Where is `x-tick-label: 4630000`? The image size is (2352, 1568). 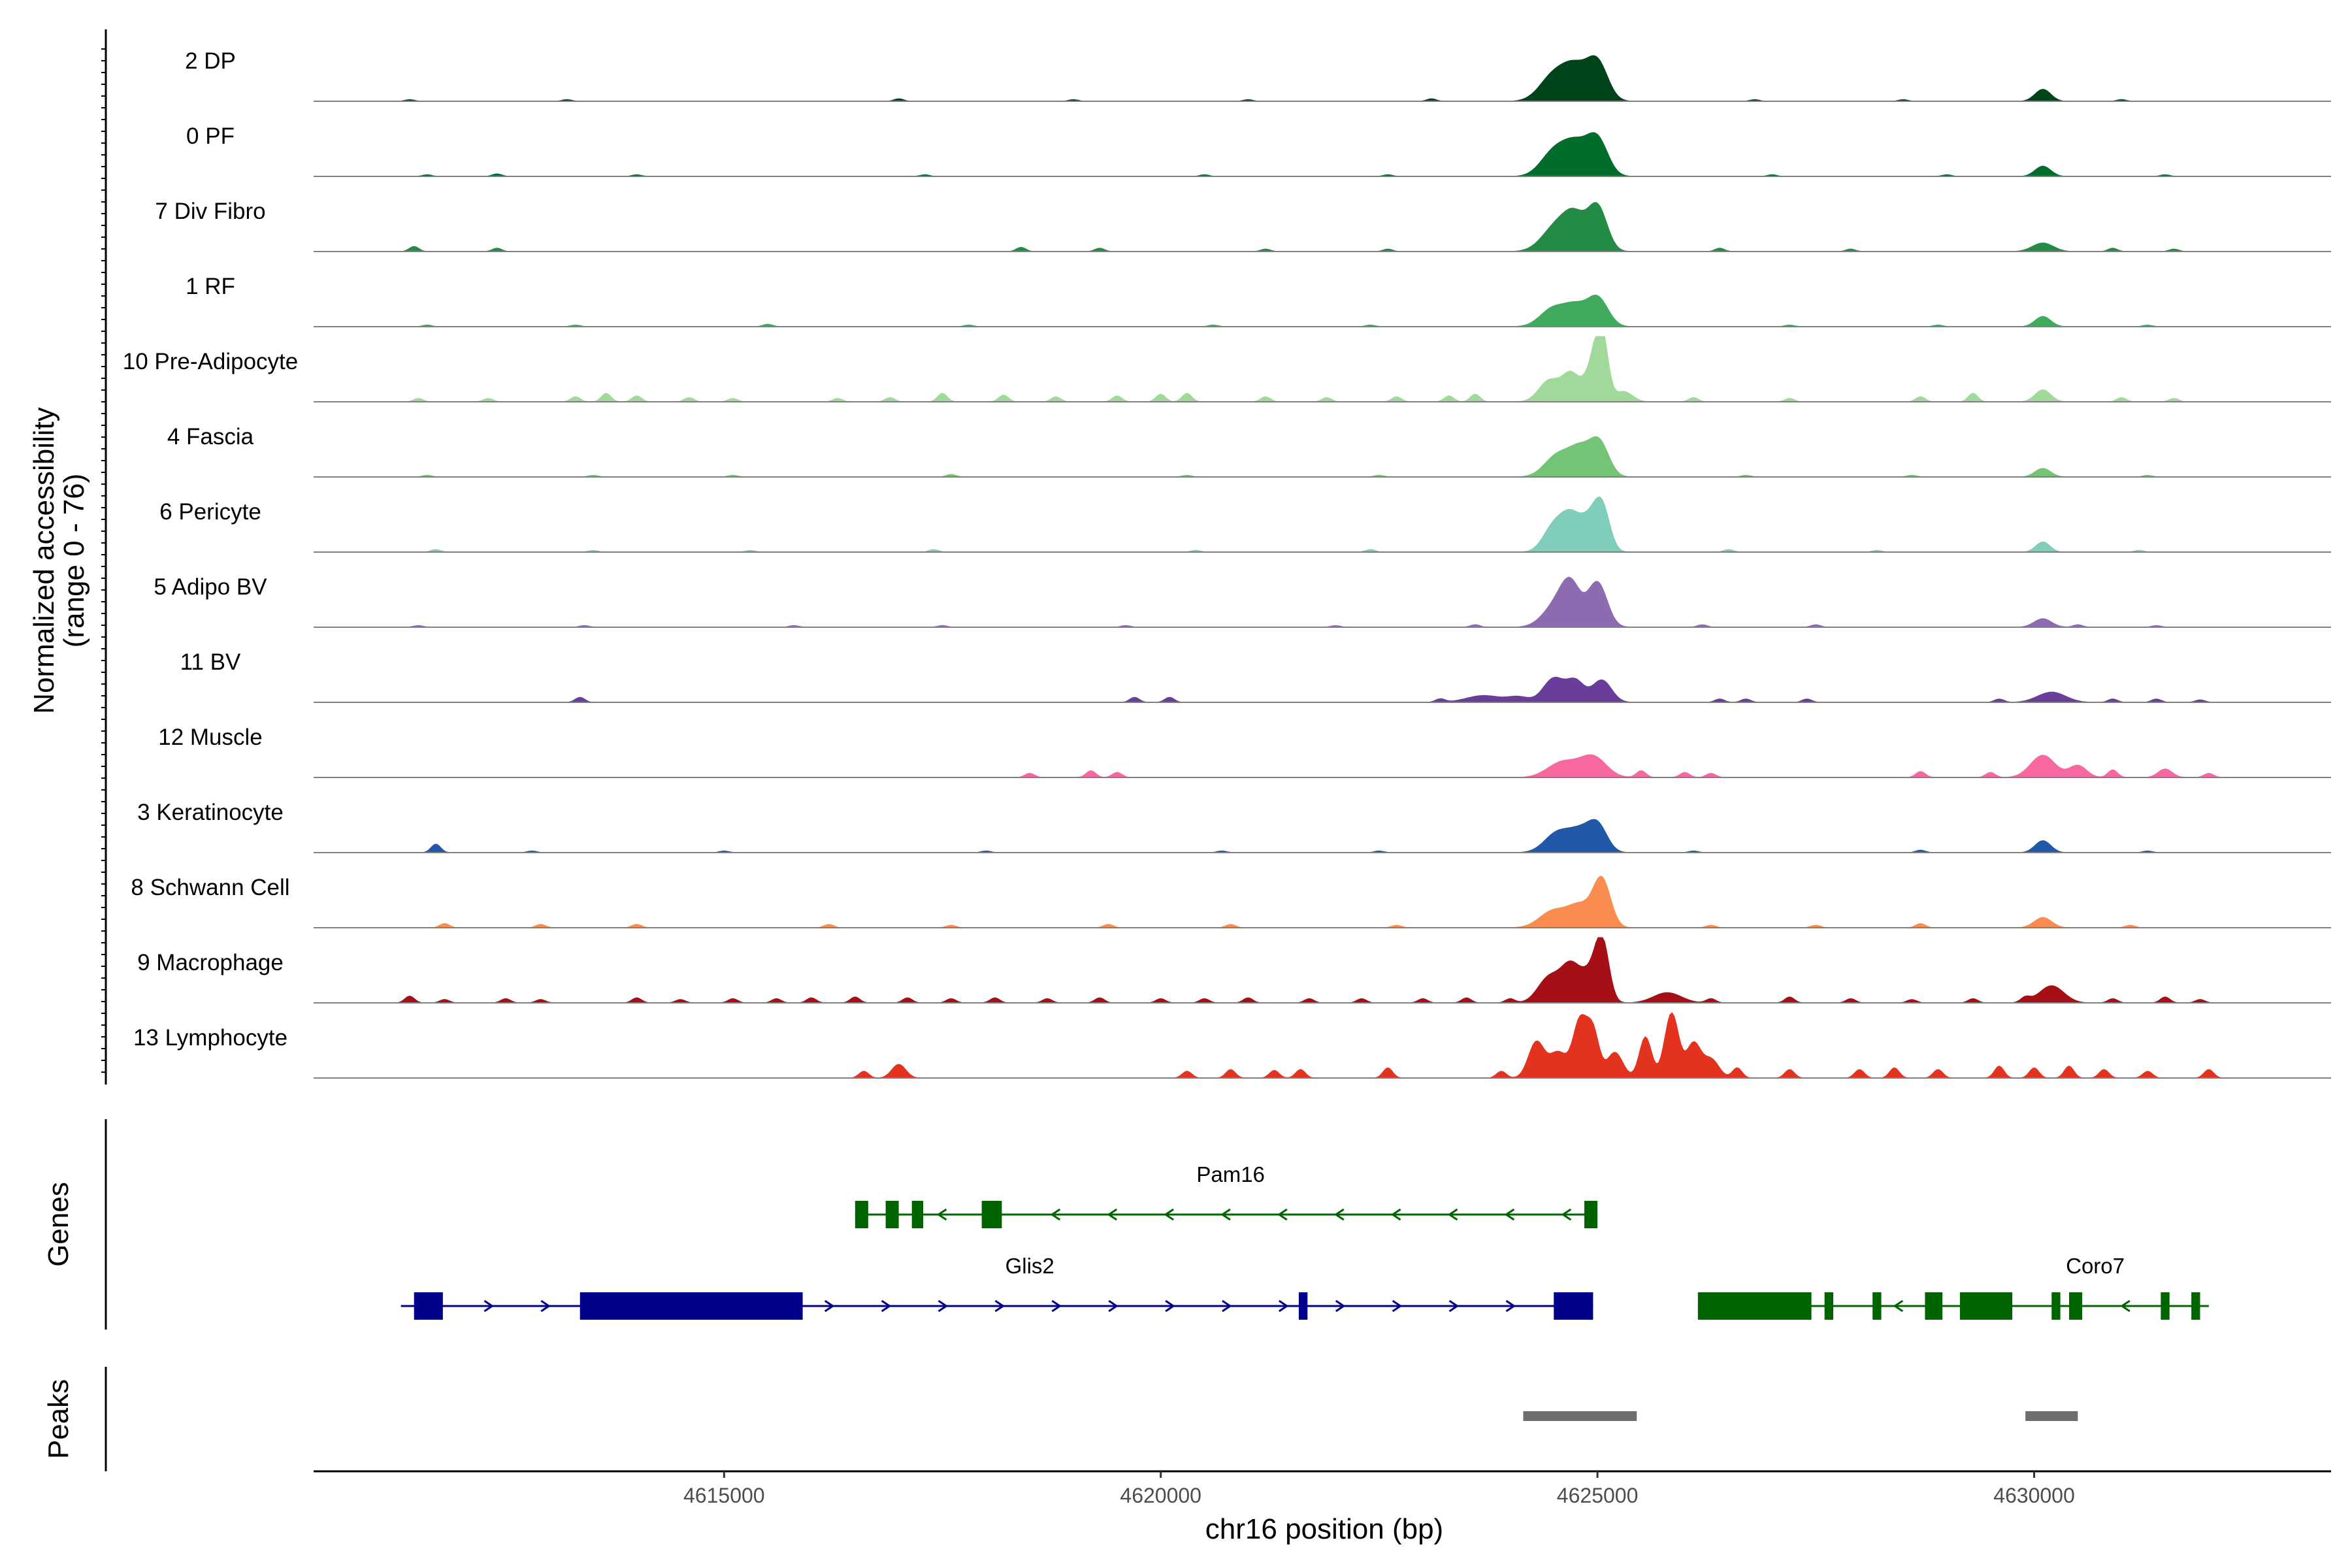
x-tick-label: 4630000 is located at coordinates (2034, 1495).